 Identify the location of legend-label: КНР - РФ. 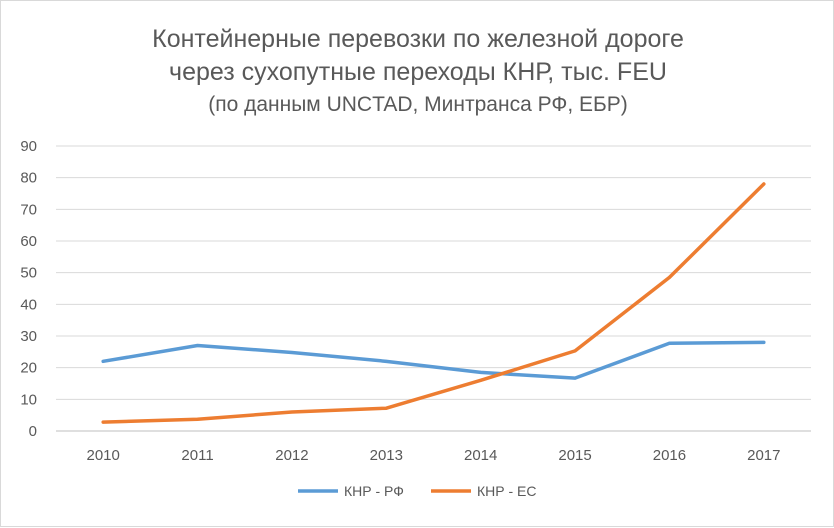
(374, 491).